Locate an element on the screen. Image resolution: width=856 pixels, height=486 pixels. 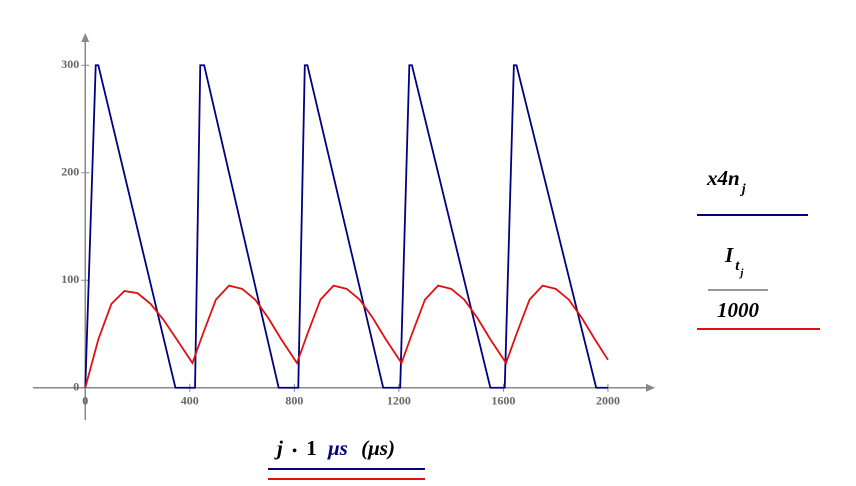
series-line is located at coordinates (346, 336).